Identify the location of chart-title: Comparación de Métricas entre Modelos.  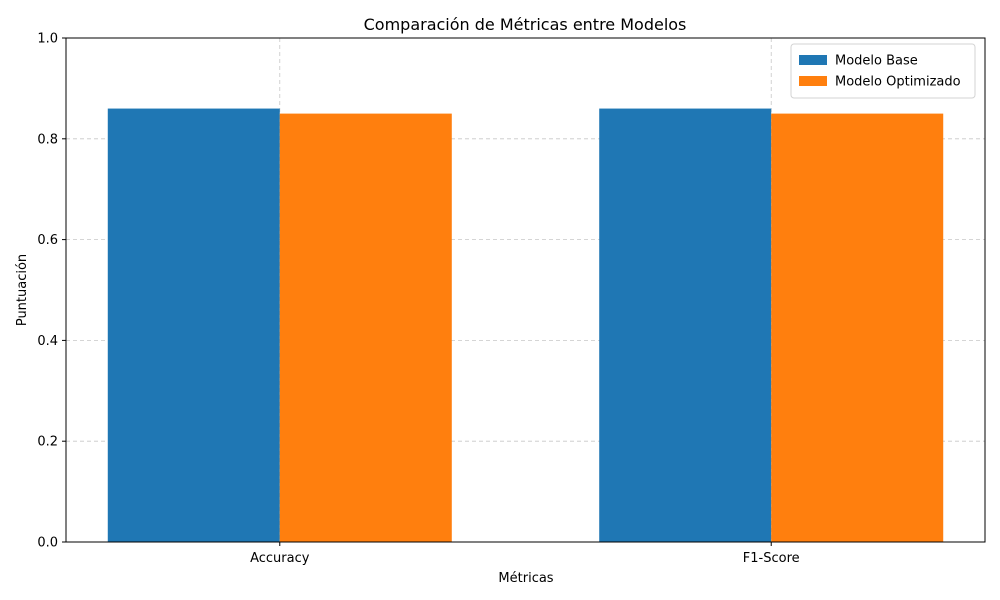
(525, 24).